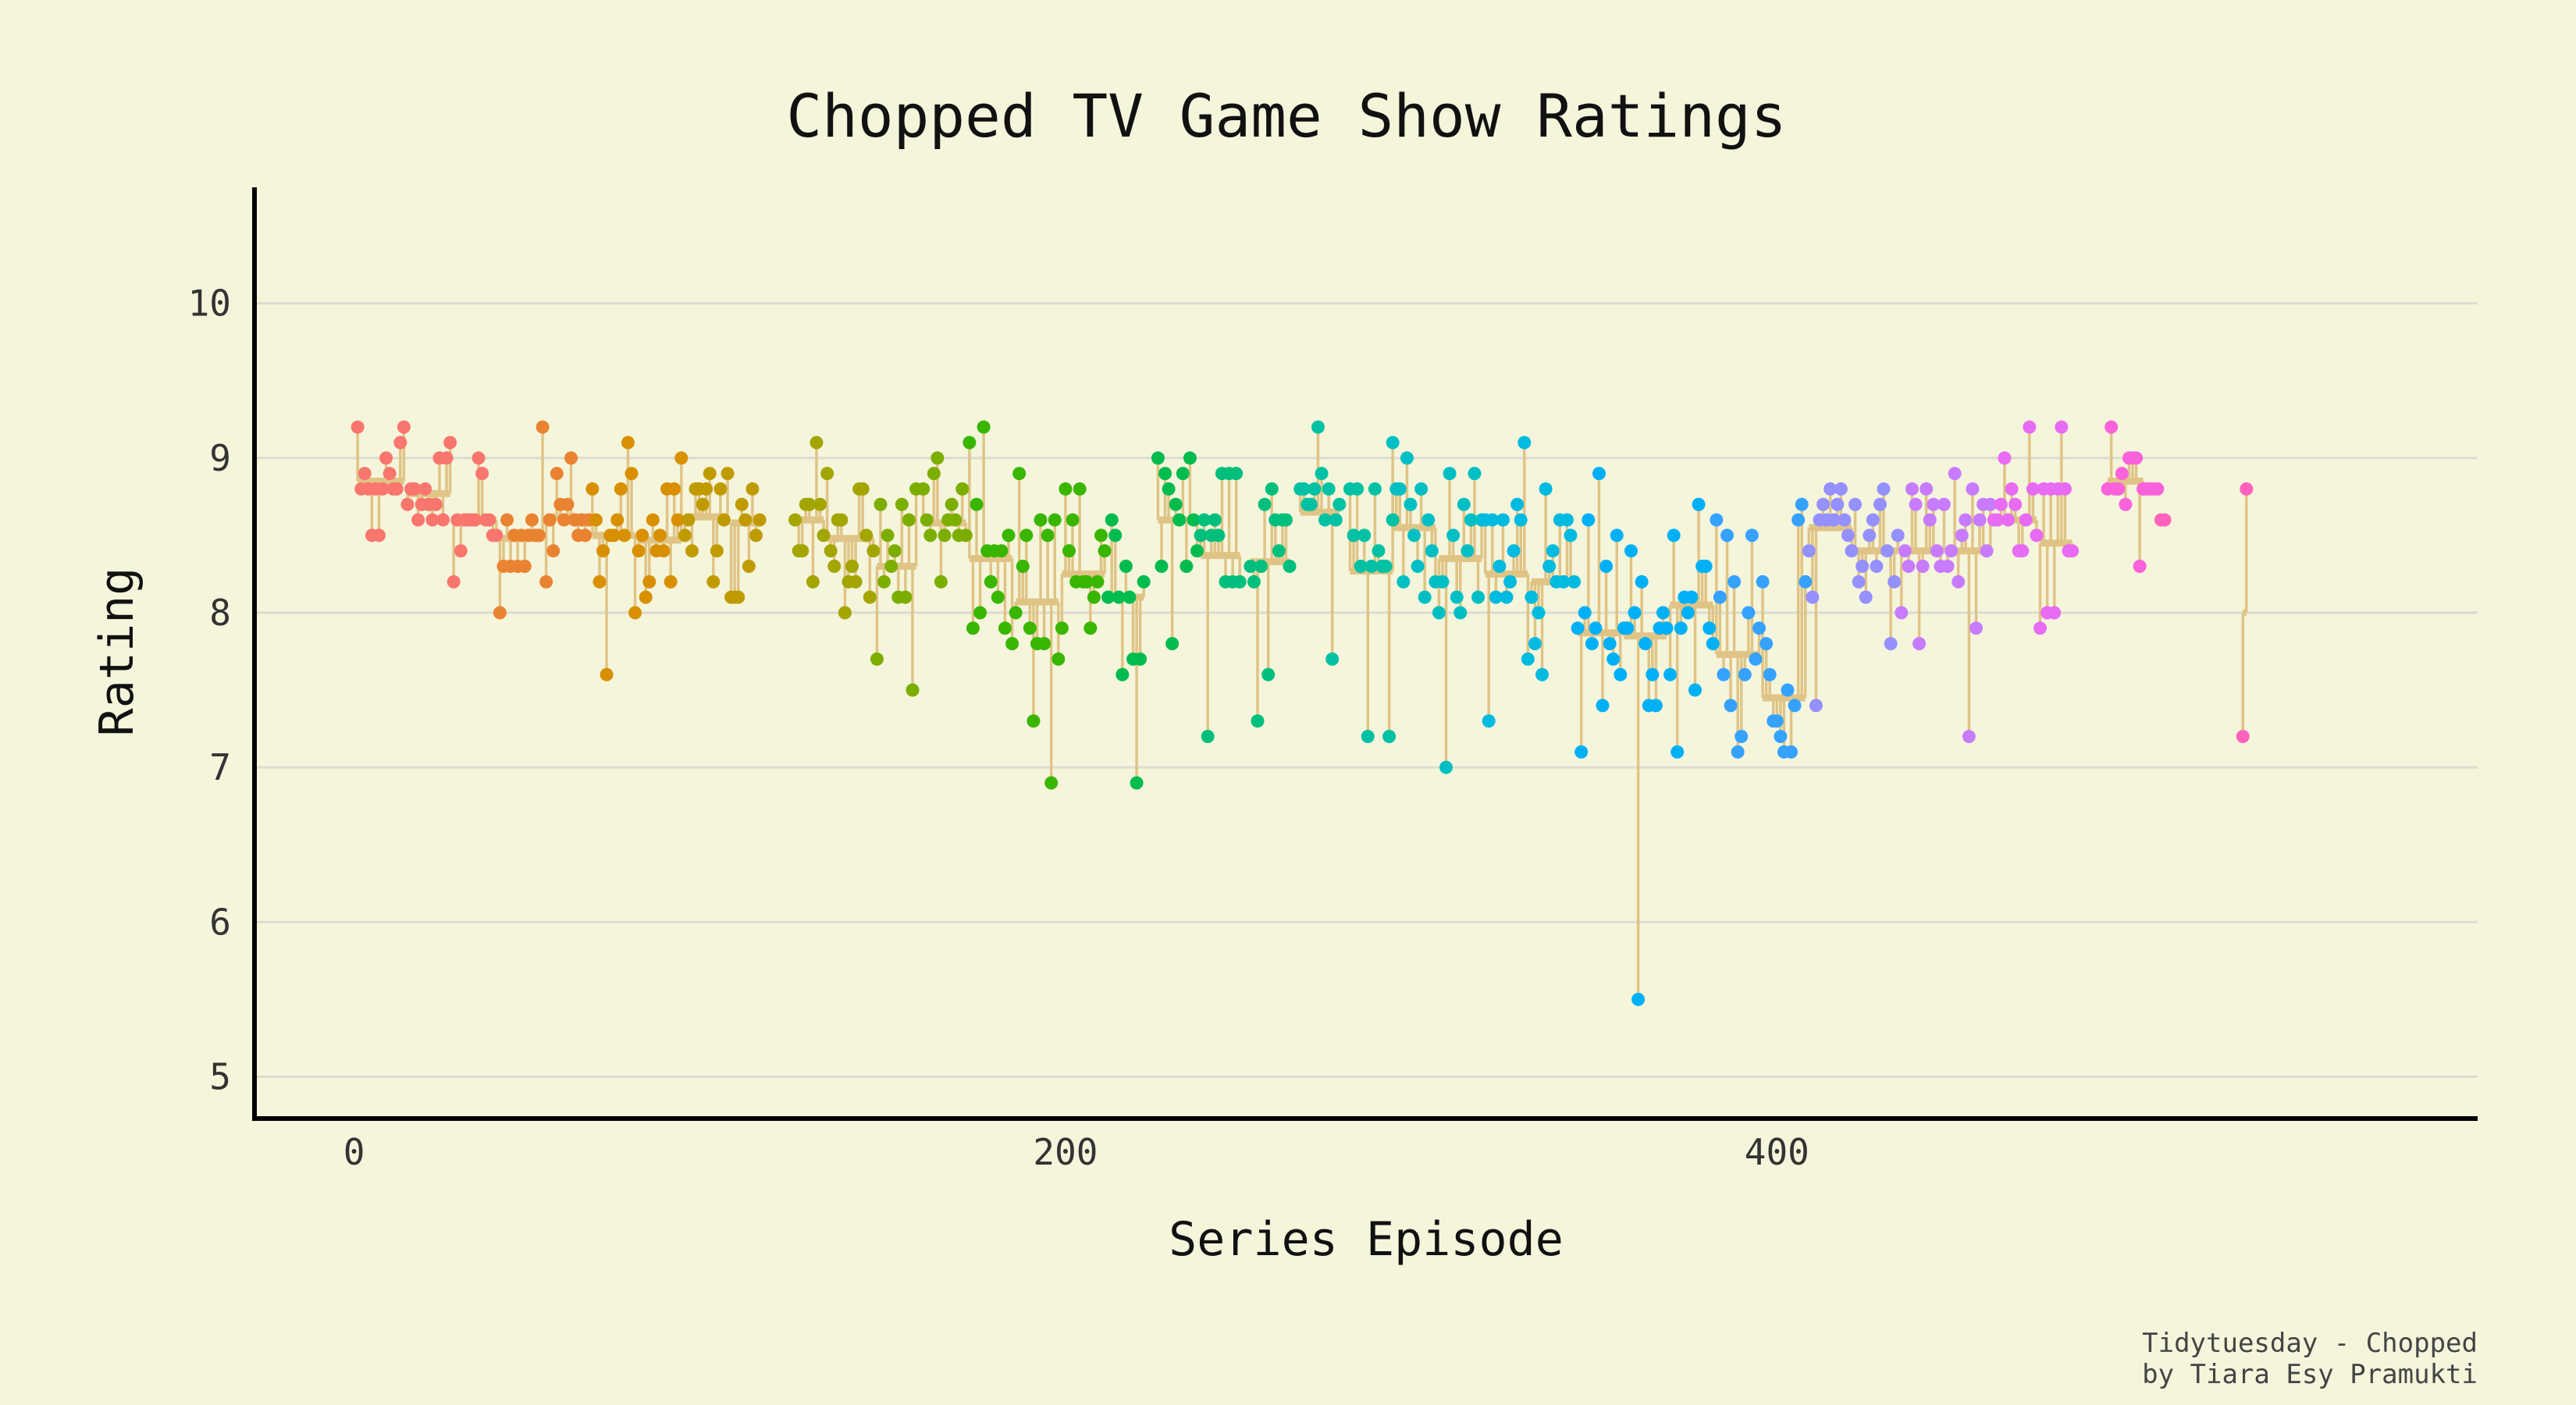 This screenshot has height=1405, width=2576. Describe the element at coordinates (1076, 1152) in the screenshot. I see `x-tick-labels: 0 200 400` at that location.